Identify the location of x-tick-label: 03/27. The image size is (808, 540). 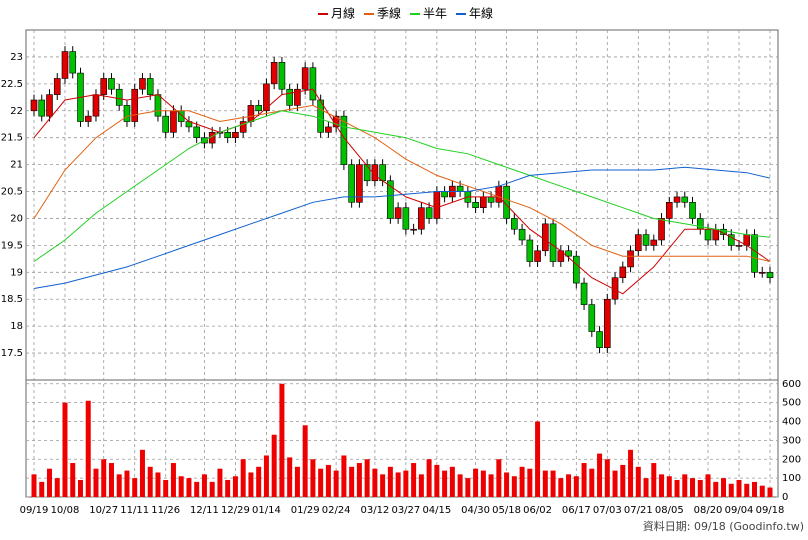
(405, 510).